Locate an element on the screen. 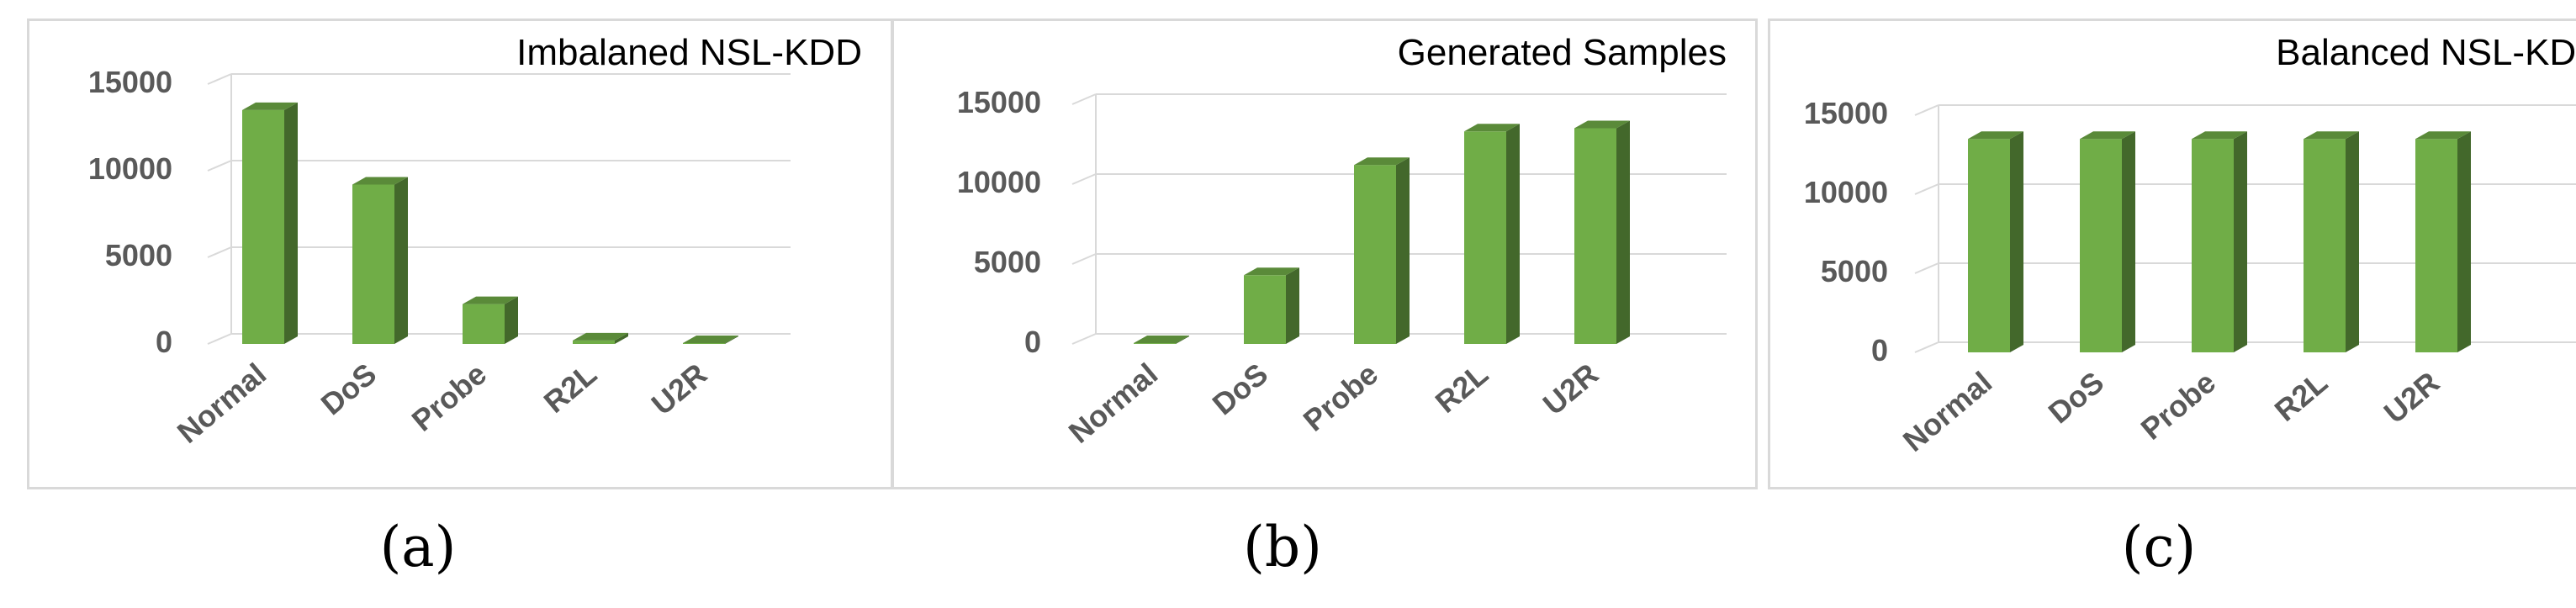 This screenshot has height=608, width=2576. chart-title: Imbalaned NSL-KDD is located at coordinates (689, 52).